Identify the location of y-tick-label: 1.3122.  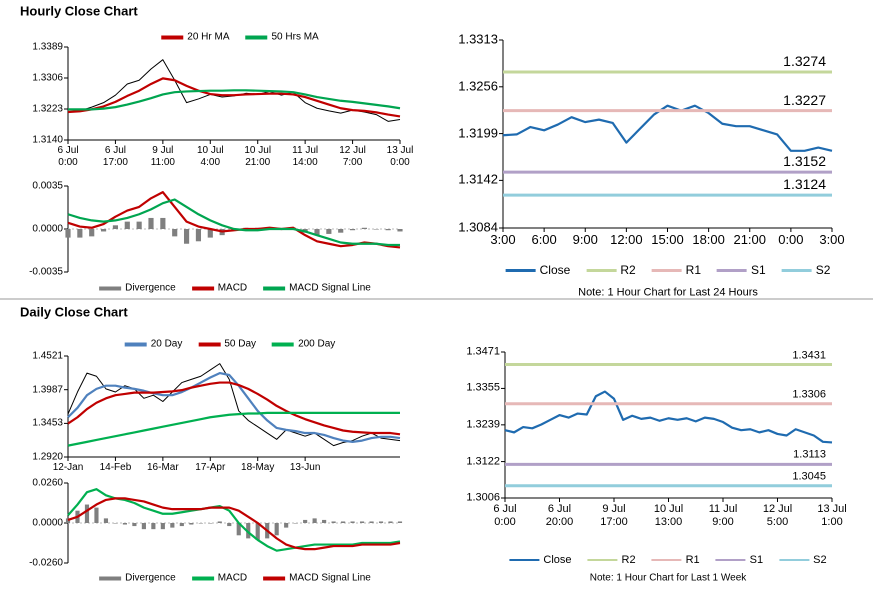
(483, 461).